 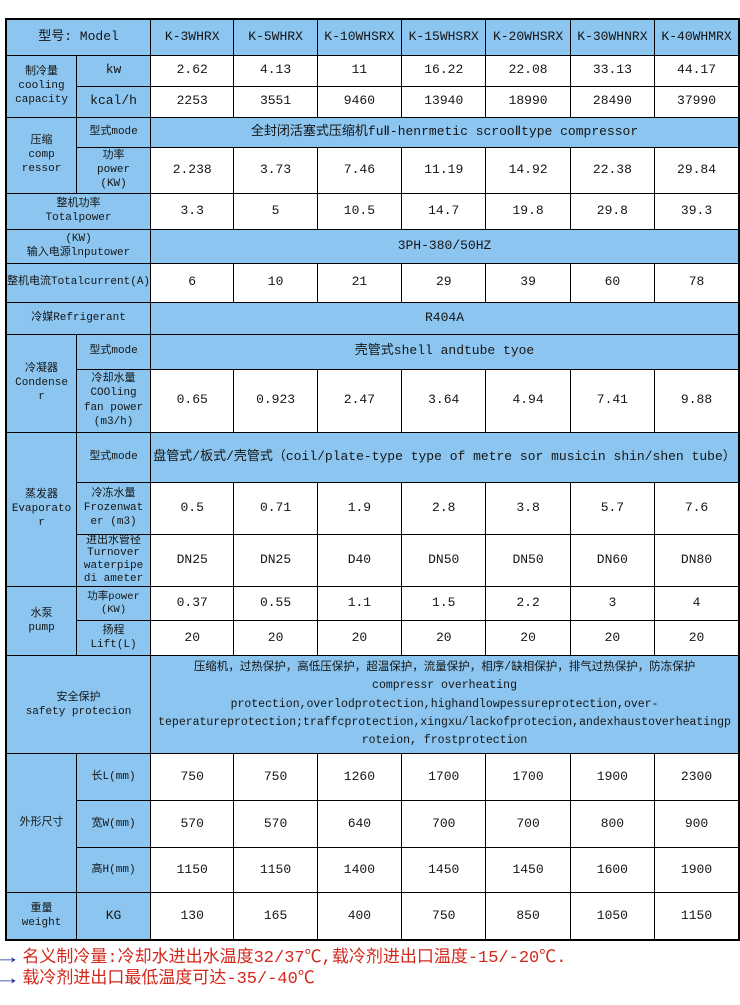 What do you see at coordinates (275, 824) in the screenshot?
I see `value-cell: 570` at bounding box center [275, 824].